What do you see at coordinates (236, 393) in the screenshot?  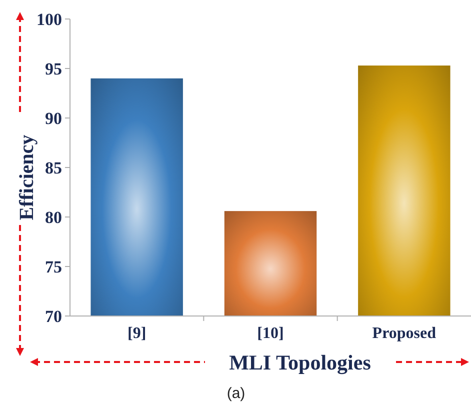 I see `text: (a)` at bounding box center [236, 393].